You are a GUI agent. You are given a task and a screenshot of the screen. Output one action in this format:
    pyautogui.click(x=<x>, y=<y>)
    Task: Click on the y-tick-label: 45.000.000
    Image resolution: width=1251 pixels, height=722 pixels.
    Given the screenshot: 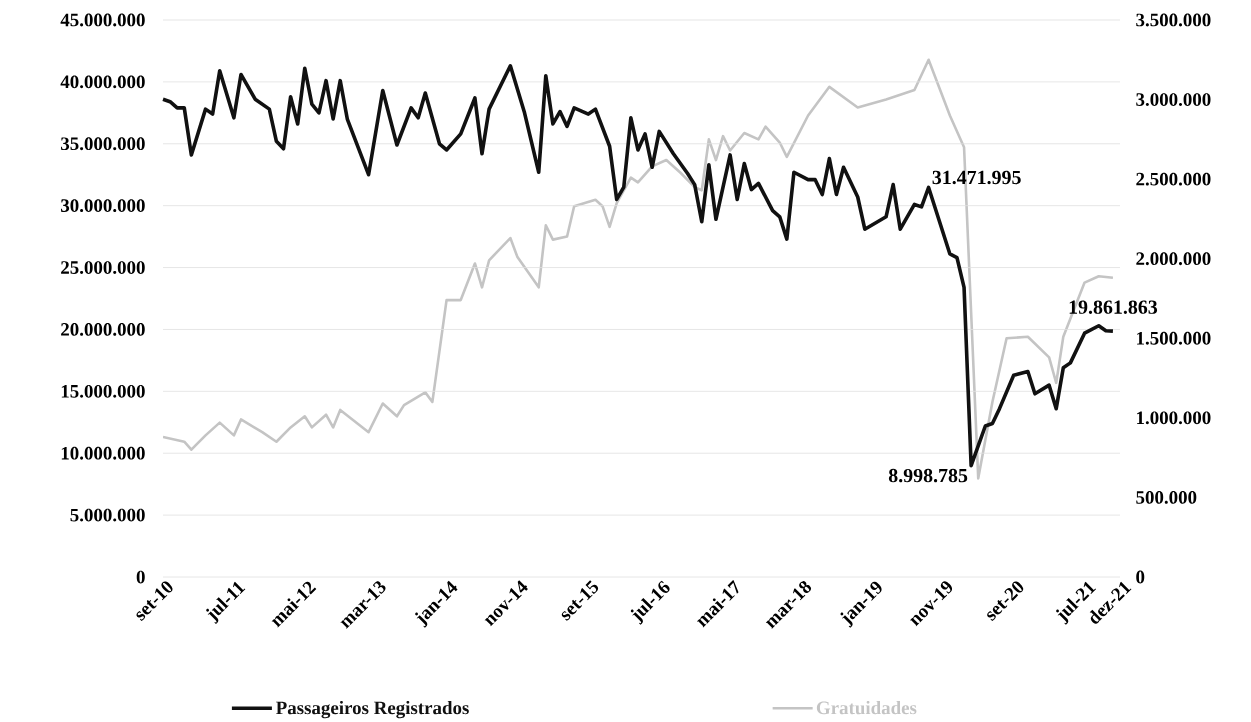 What is the action you would take?
    pyautogui.click(x=102, y=20)
    